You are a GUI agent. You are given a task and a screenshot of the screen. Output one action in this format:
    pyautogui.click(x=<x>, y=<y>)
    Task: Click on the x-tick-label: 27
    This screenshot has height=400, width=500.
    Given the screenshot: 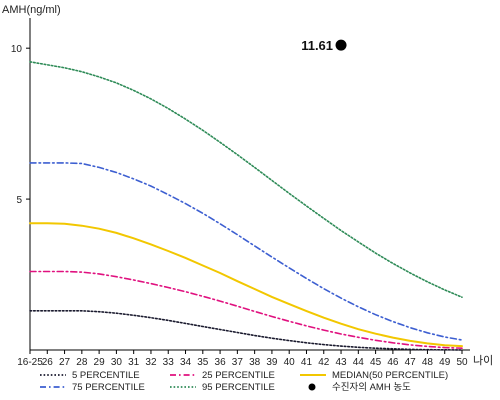 What is the action you would take?
    pyautogui.click(x=65, y=362)
    